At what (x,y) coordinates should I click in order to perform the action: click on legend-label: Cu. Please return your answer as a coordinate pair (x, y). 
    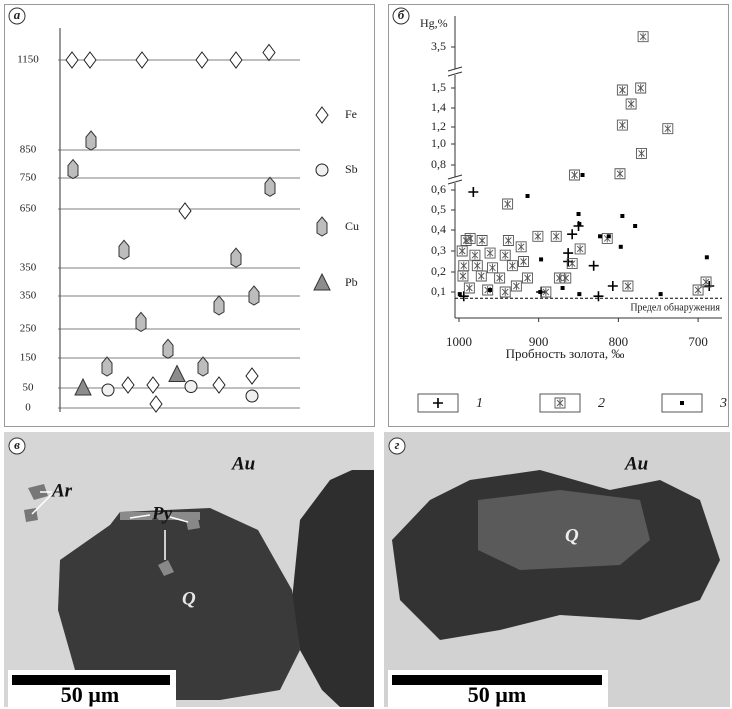
    Looking at the image, I should click on (352, 226).